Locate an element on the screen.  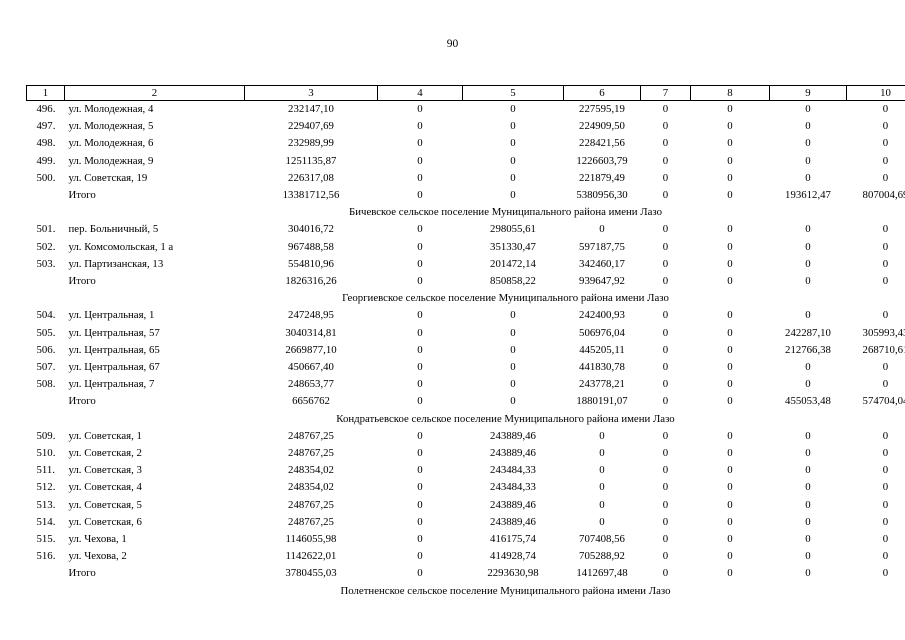
address-cell: ул. Комсомольская, 1 а is located at coordinates (121, 246).